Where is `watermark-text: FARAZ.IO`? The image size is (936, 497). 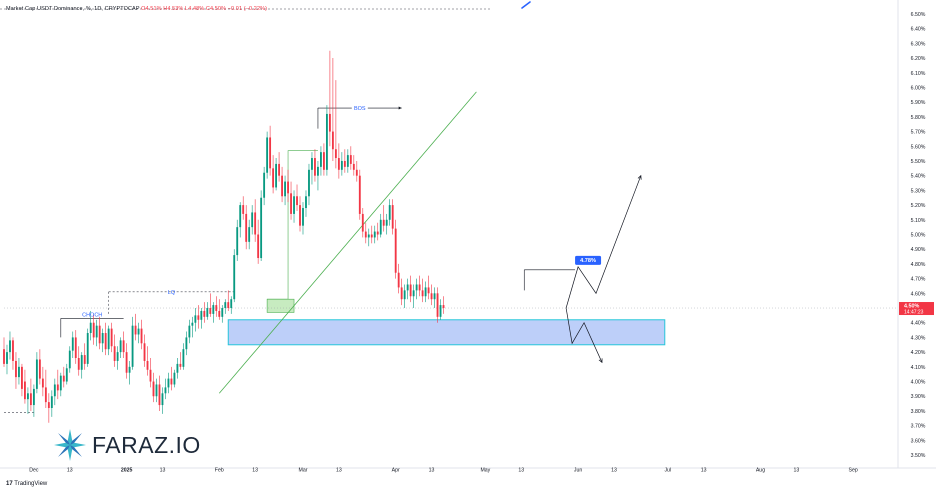
watermark-text: FARAZ.IO is located at coordinates (146, 444).